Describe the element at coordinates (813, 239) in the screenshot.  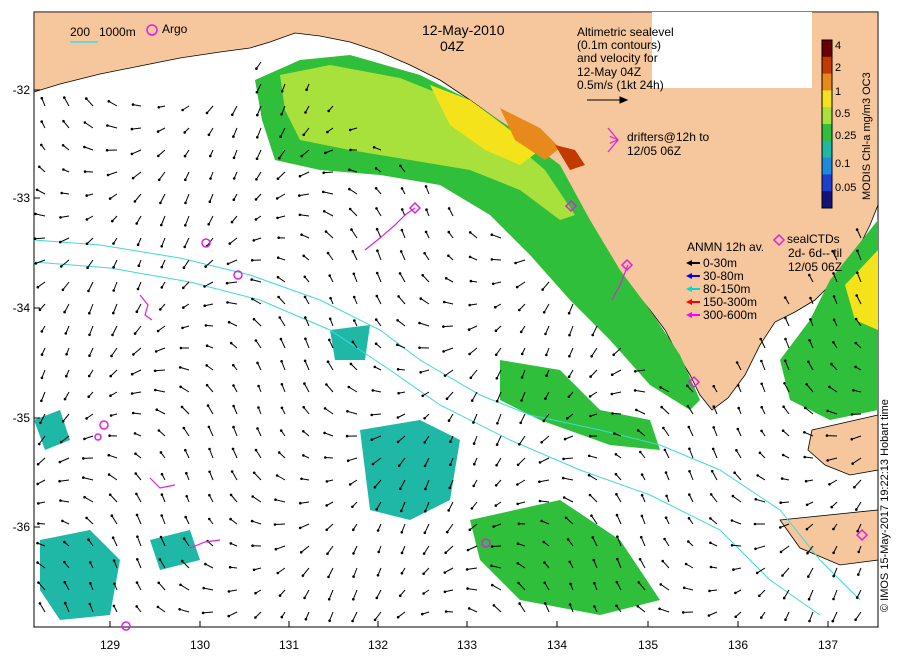
I see `sealctd-legend-title: sealCTDs` at that location.